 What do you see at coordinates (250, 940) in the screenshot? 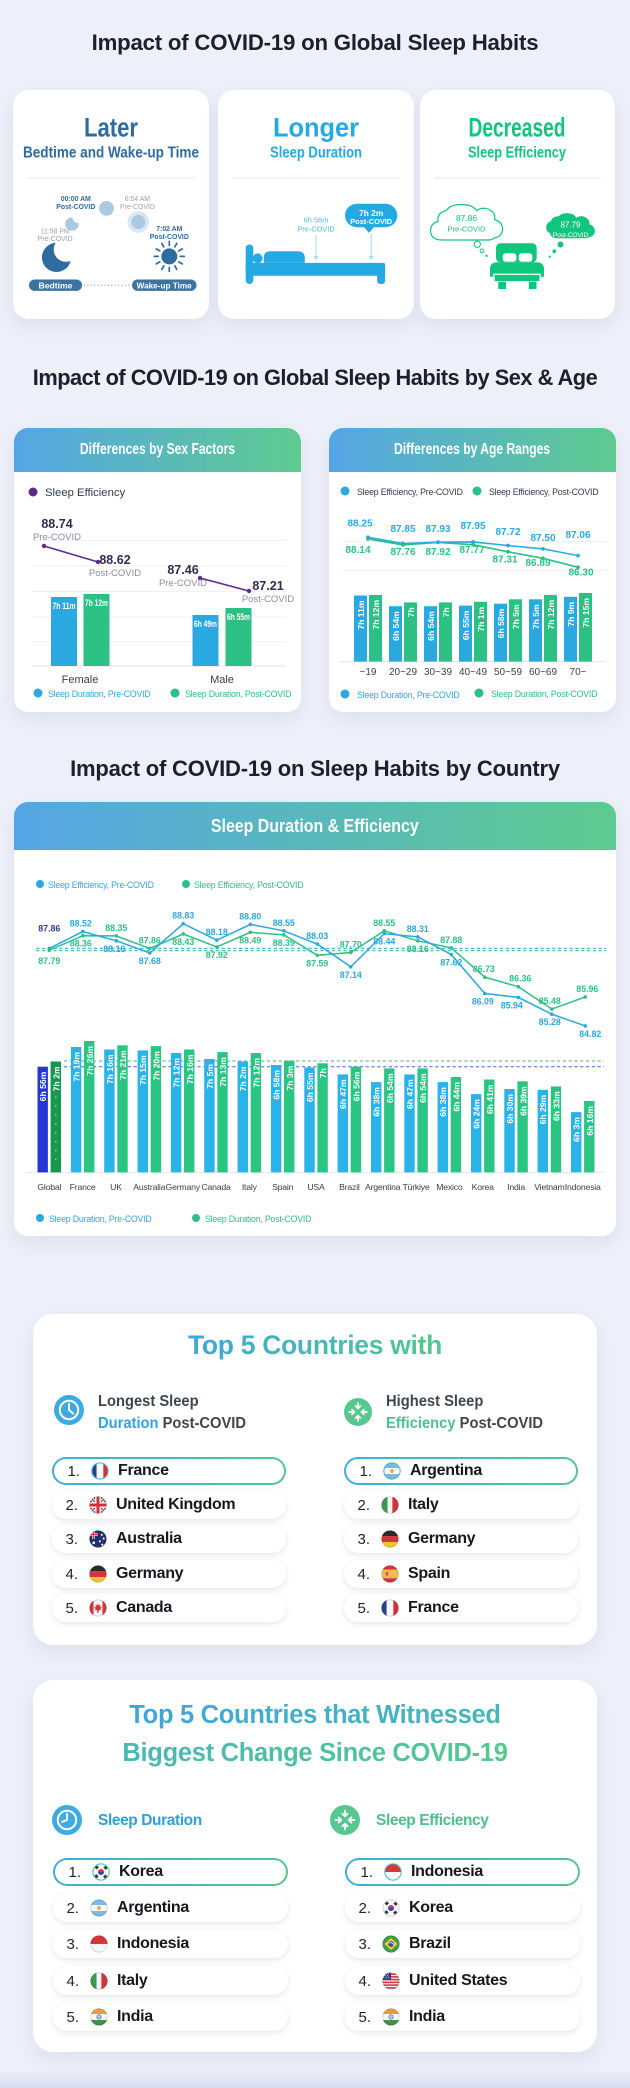
I see `svg-text: 88.49` at bounding box center [250, 940].